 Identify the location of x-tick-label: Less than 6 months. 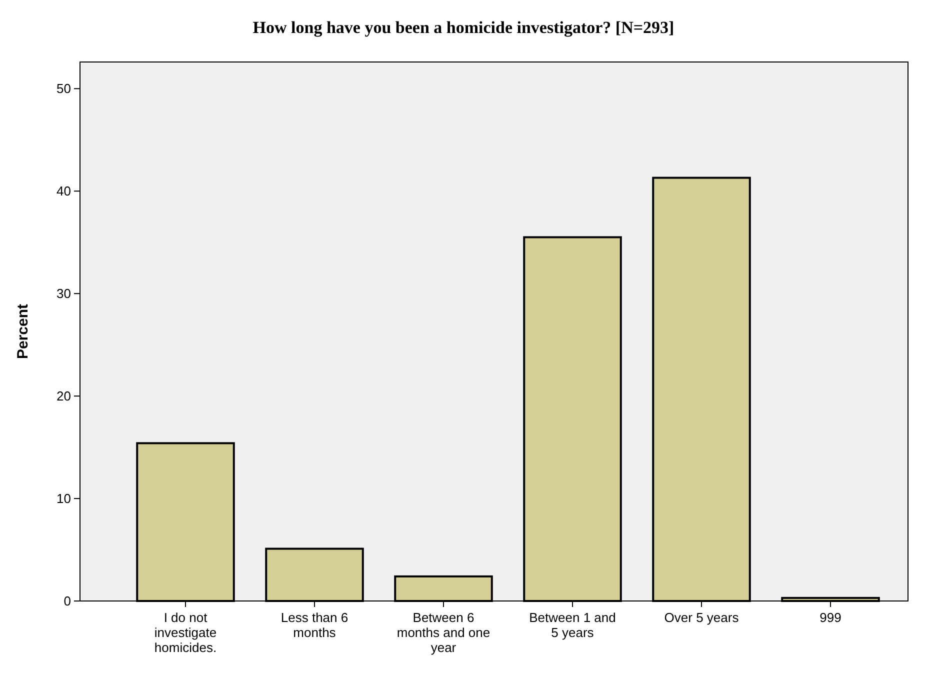
(314, 625).